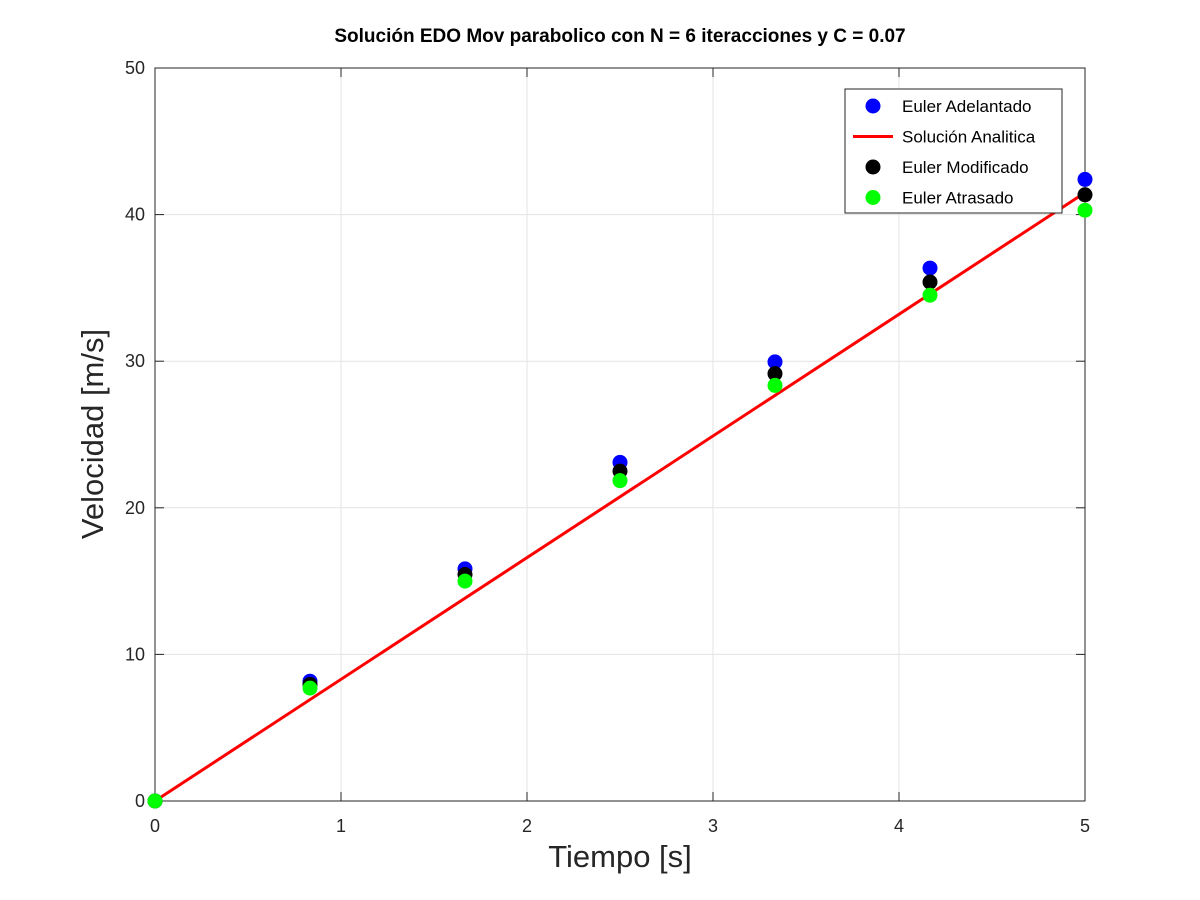  What do you see at coordinates (620, 856) in the screenshot?
I see `x-axis-label: Tiempo [s]` at bounding box center [620, 856].